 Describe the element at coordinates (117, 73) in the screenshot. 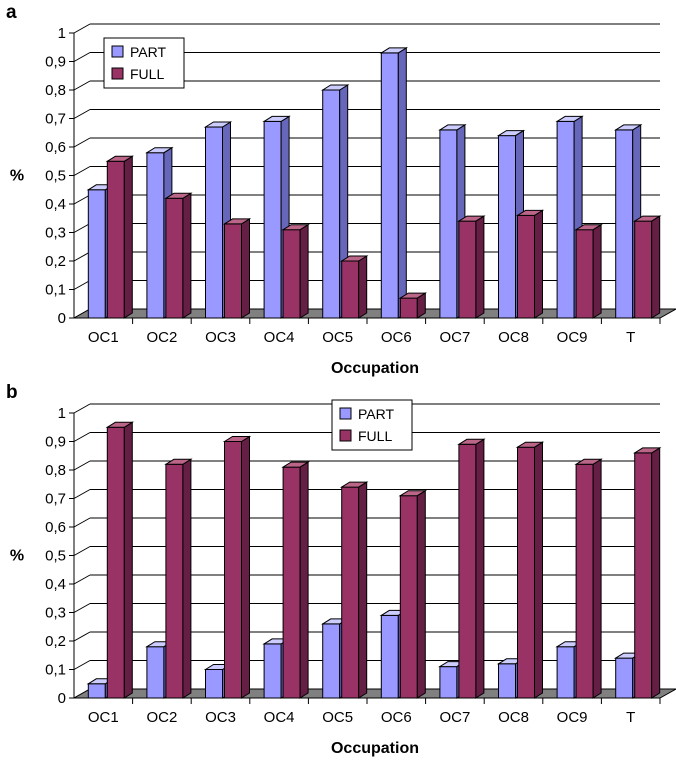

I see `legend-swatch-full` at that location.